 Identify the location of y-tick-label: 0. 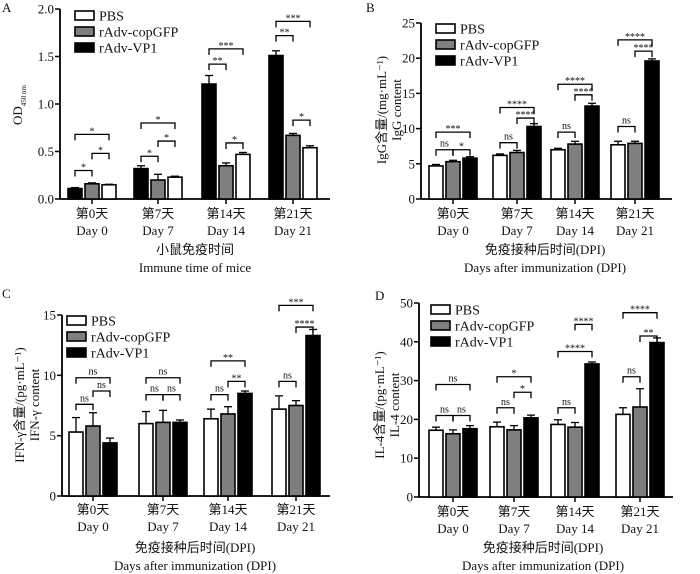
(412, 199).